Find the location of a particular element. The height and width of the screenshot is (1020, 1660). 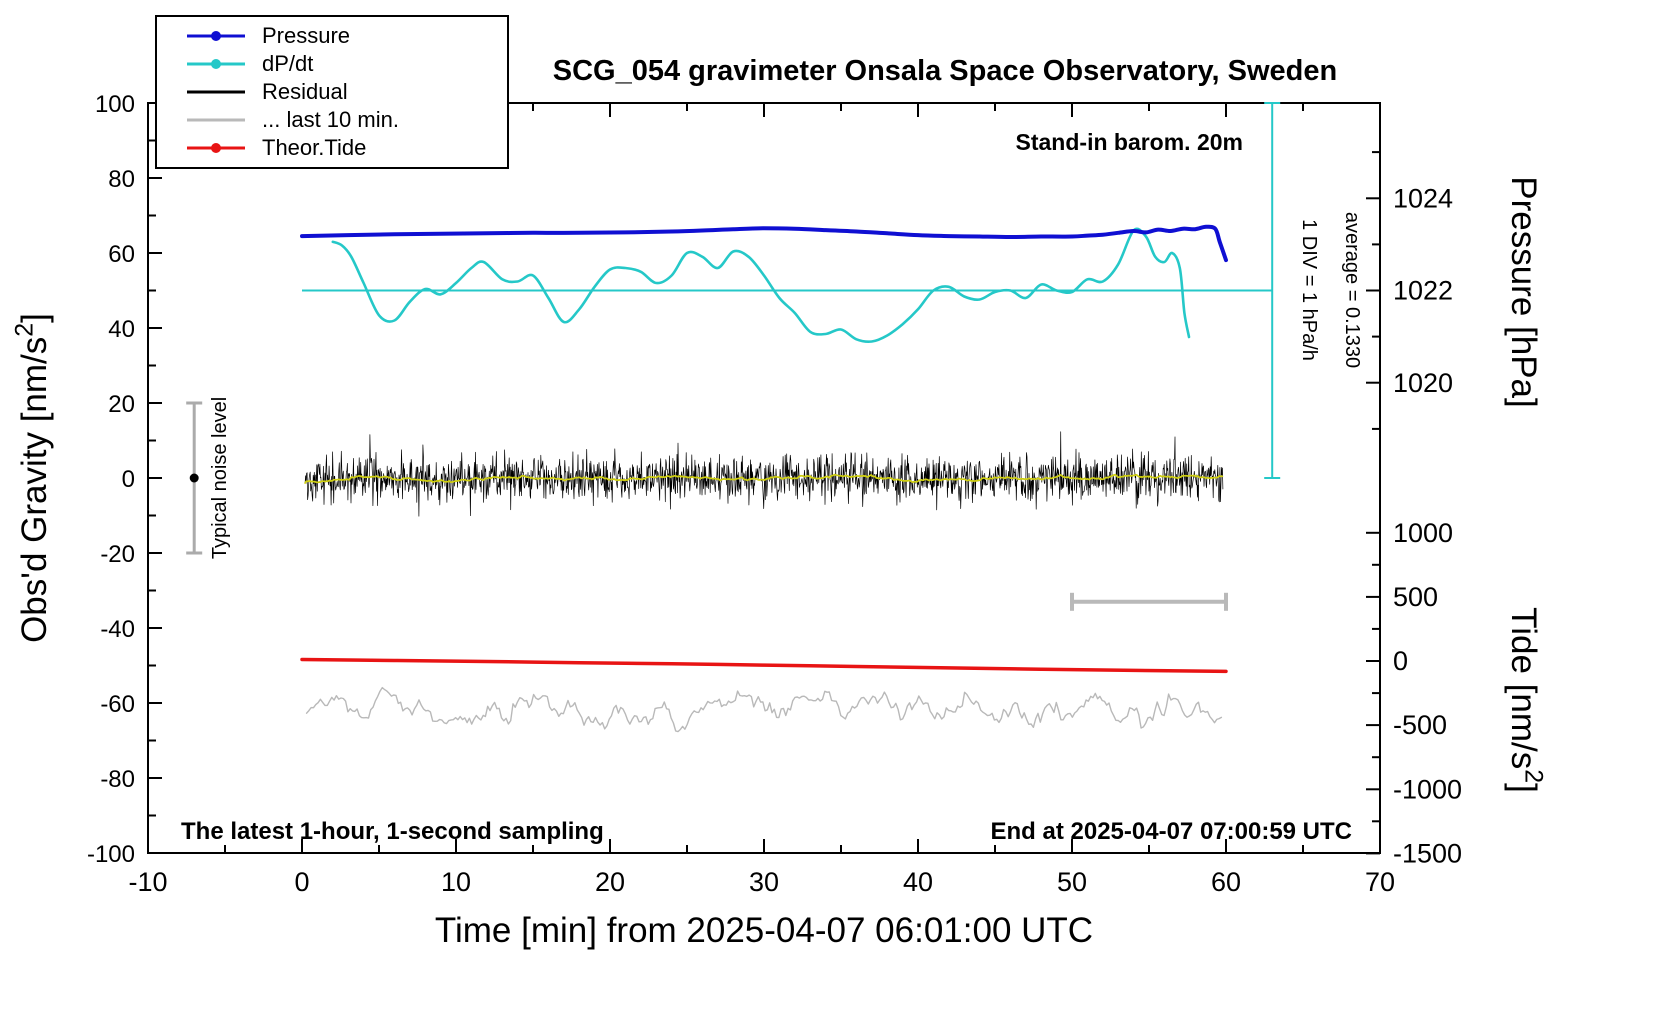

gravity-tick-label: 100 is located at coordinates (115, 104).